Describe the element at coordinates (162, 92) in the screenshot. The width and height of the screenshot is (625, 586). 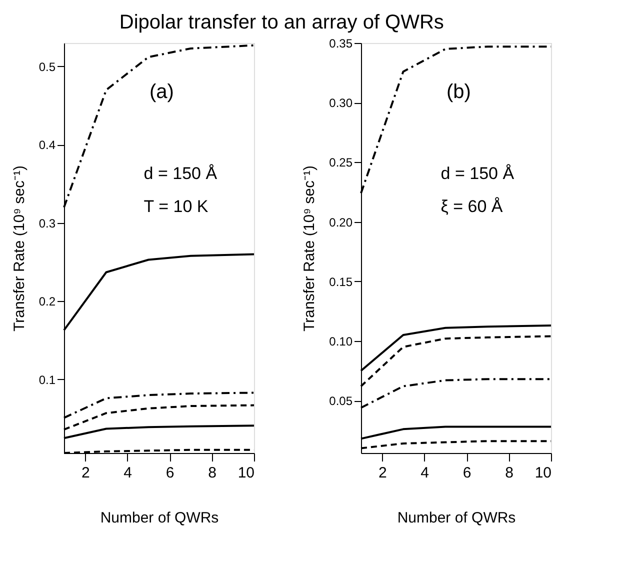
I see `annotation: (a)` at that location.